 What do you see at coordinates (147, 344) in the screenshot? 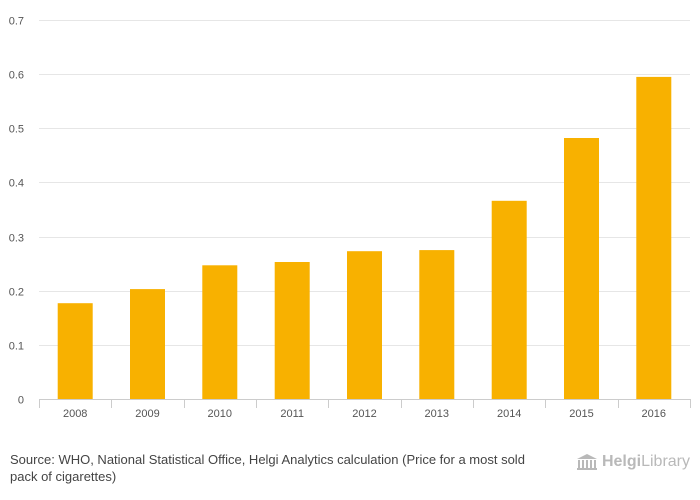
I see `bar-2009` at bounding box center [147, 344].